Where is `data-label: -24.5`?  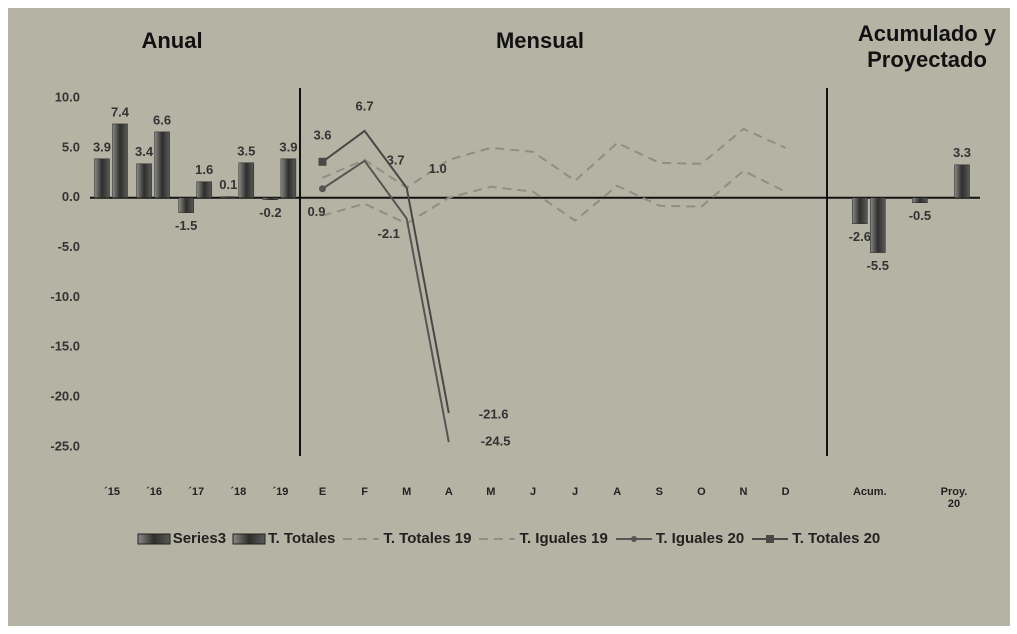
data-label: -24.5 is located at coordinates (496, 440).